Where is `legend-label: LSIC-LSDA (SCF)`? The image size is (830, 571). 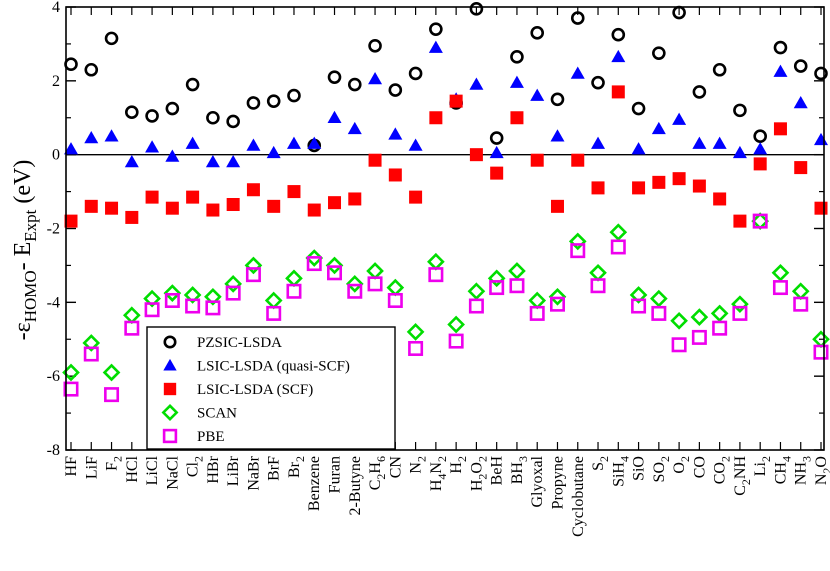
legend-label: LSIC-LSDA (SCF) is located at coordinates (255, 390).